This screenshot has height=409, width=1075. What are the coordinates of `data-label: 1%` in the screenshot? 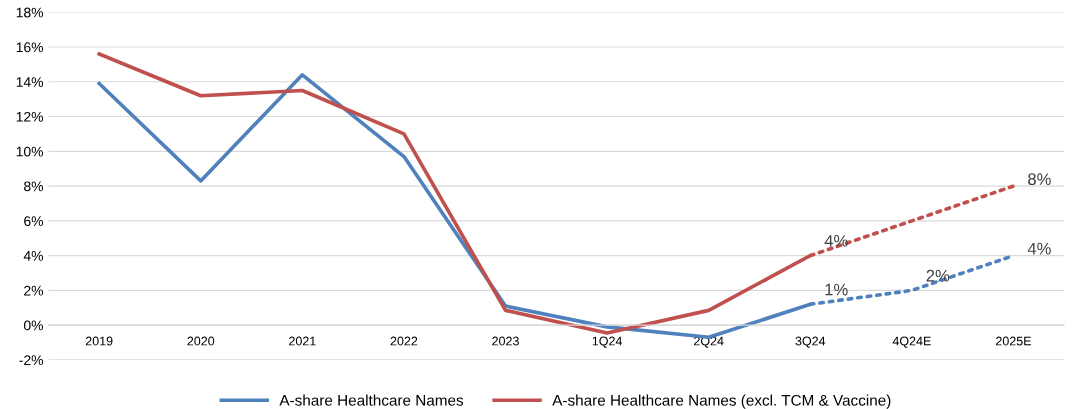 It's located at (836, 289).